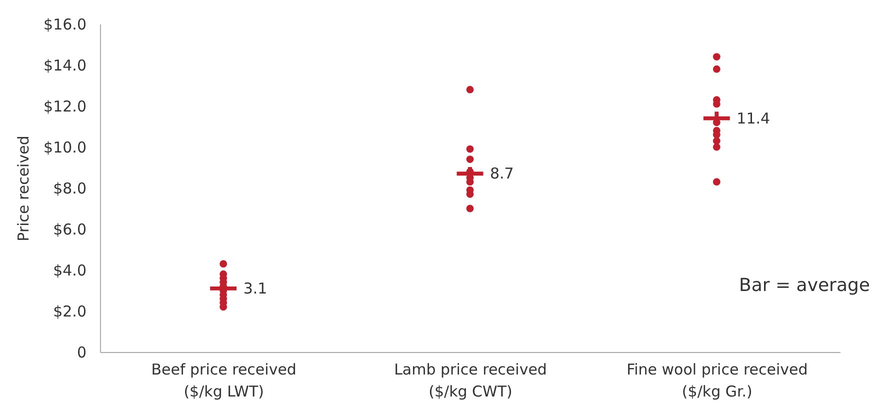 Image resolution: width=873 pixels, height=406 pixels. I want to click on y-tick-label: $14.0, so click(65, 65).